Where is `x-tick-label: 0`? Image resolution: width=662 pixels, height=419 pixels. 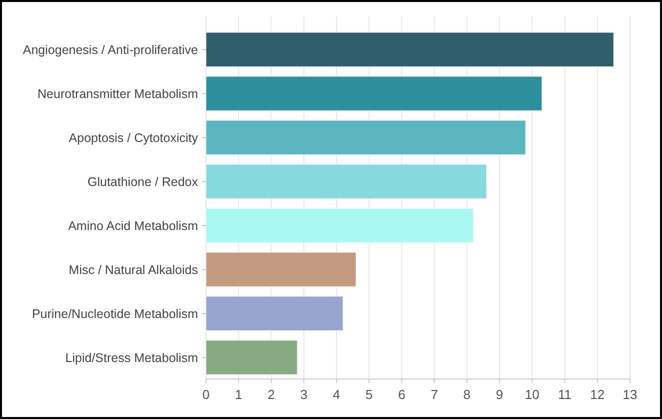 x-tick-label: 0 is located at coordinates (206, 394).